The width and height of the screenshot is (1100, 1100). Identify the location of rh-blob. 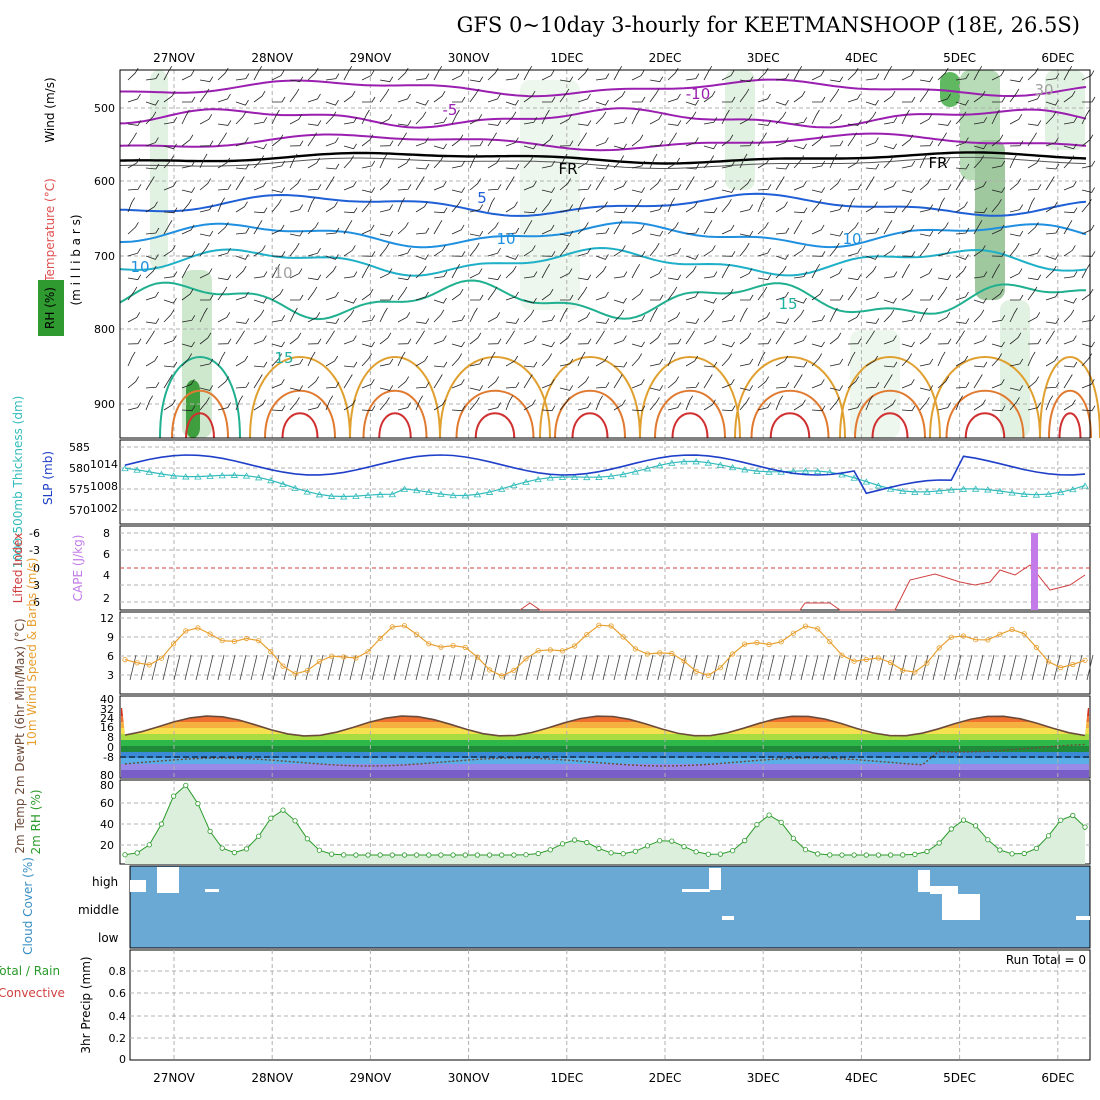
(990, 220).